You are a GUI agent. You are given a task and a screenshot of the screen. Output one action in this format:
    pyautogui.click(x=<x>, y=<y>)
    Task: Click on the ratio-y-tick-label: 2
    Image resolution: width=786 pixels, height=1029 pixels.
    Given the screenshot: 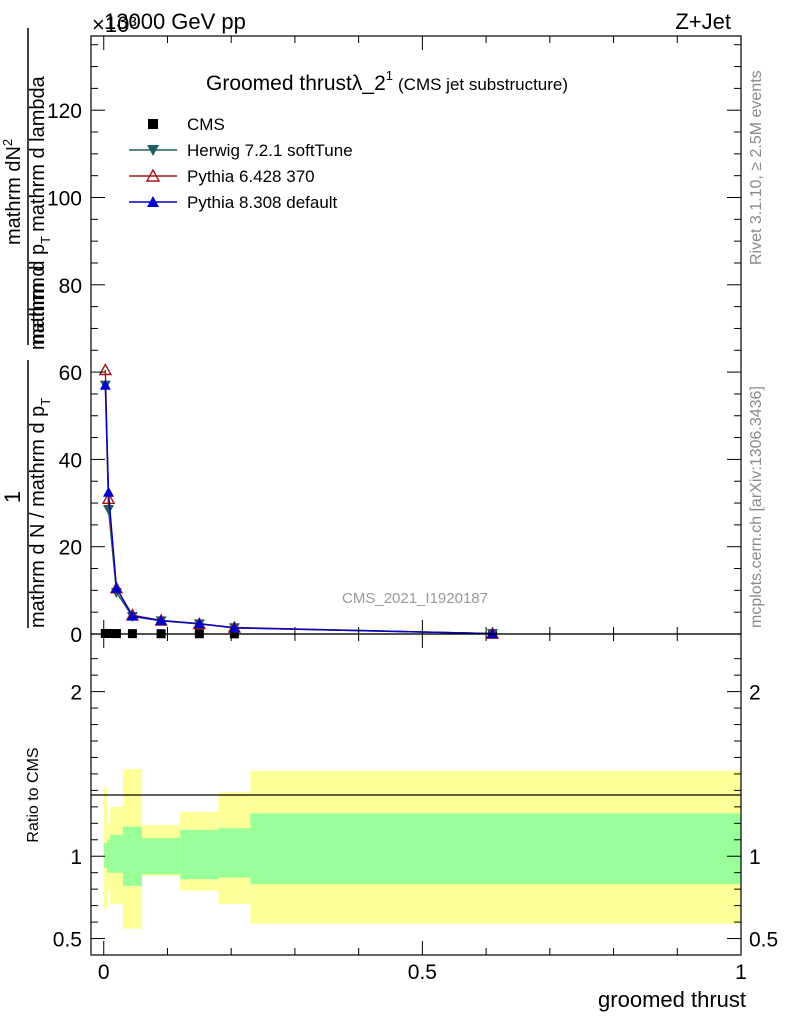 What is the action you would take?
    pyautogui.click(x=76, y=693)
    